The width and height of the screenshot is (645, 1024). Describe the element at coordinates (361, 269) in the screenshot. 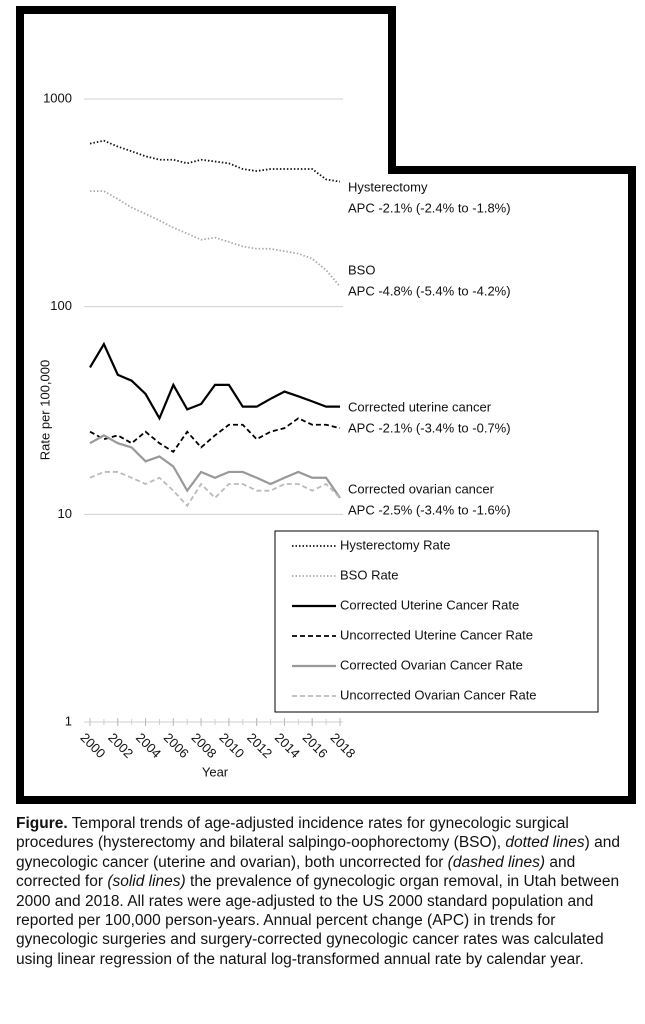

I see `annotation: BSO` at that location.